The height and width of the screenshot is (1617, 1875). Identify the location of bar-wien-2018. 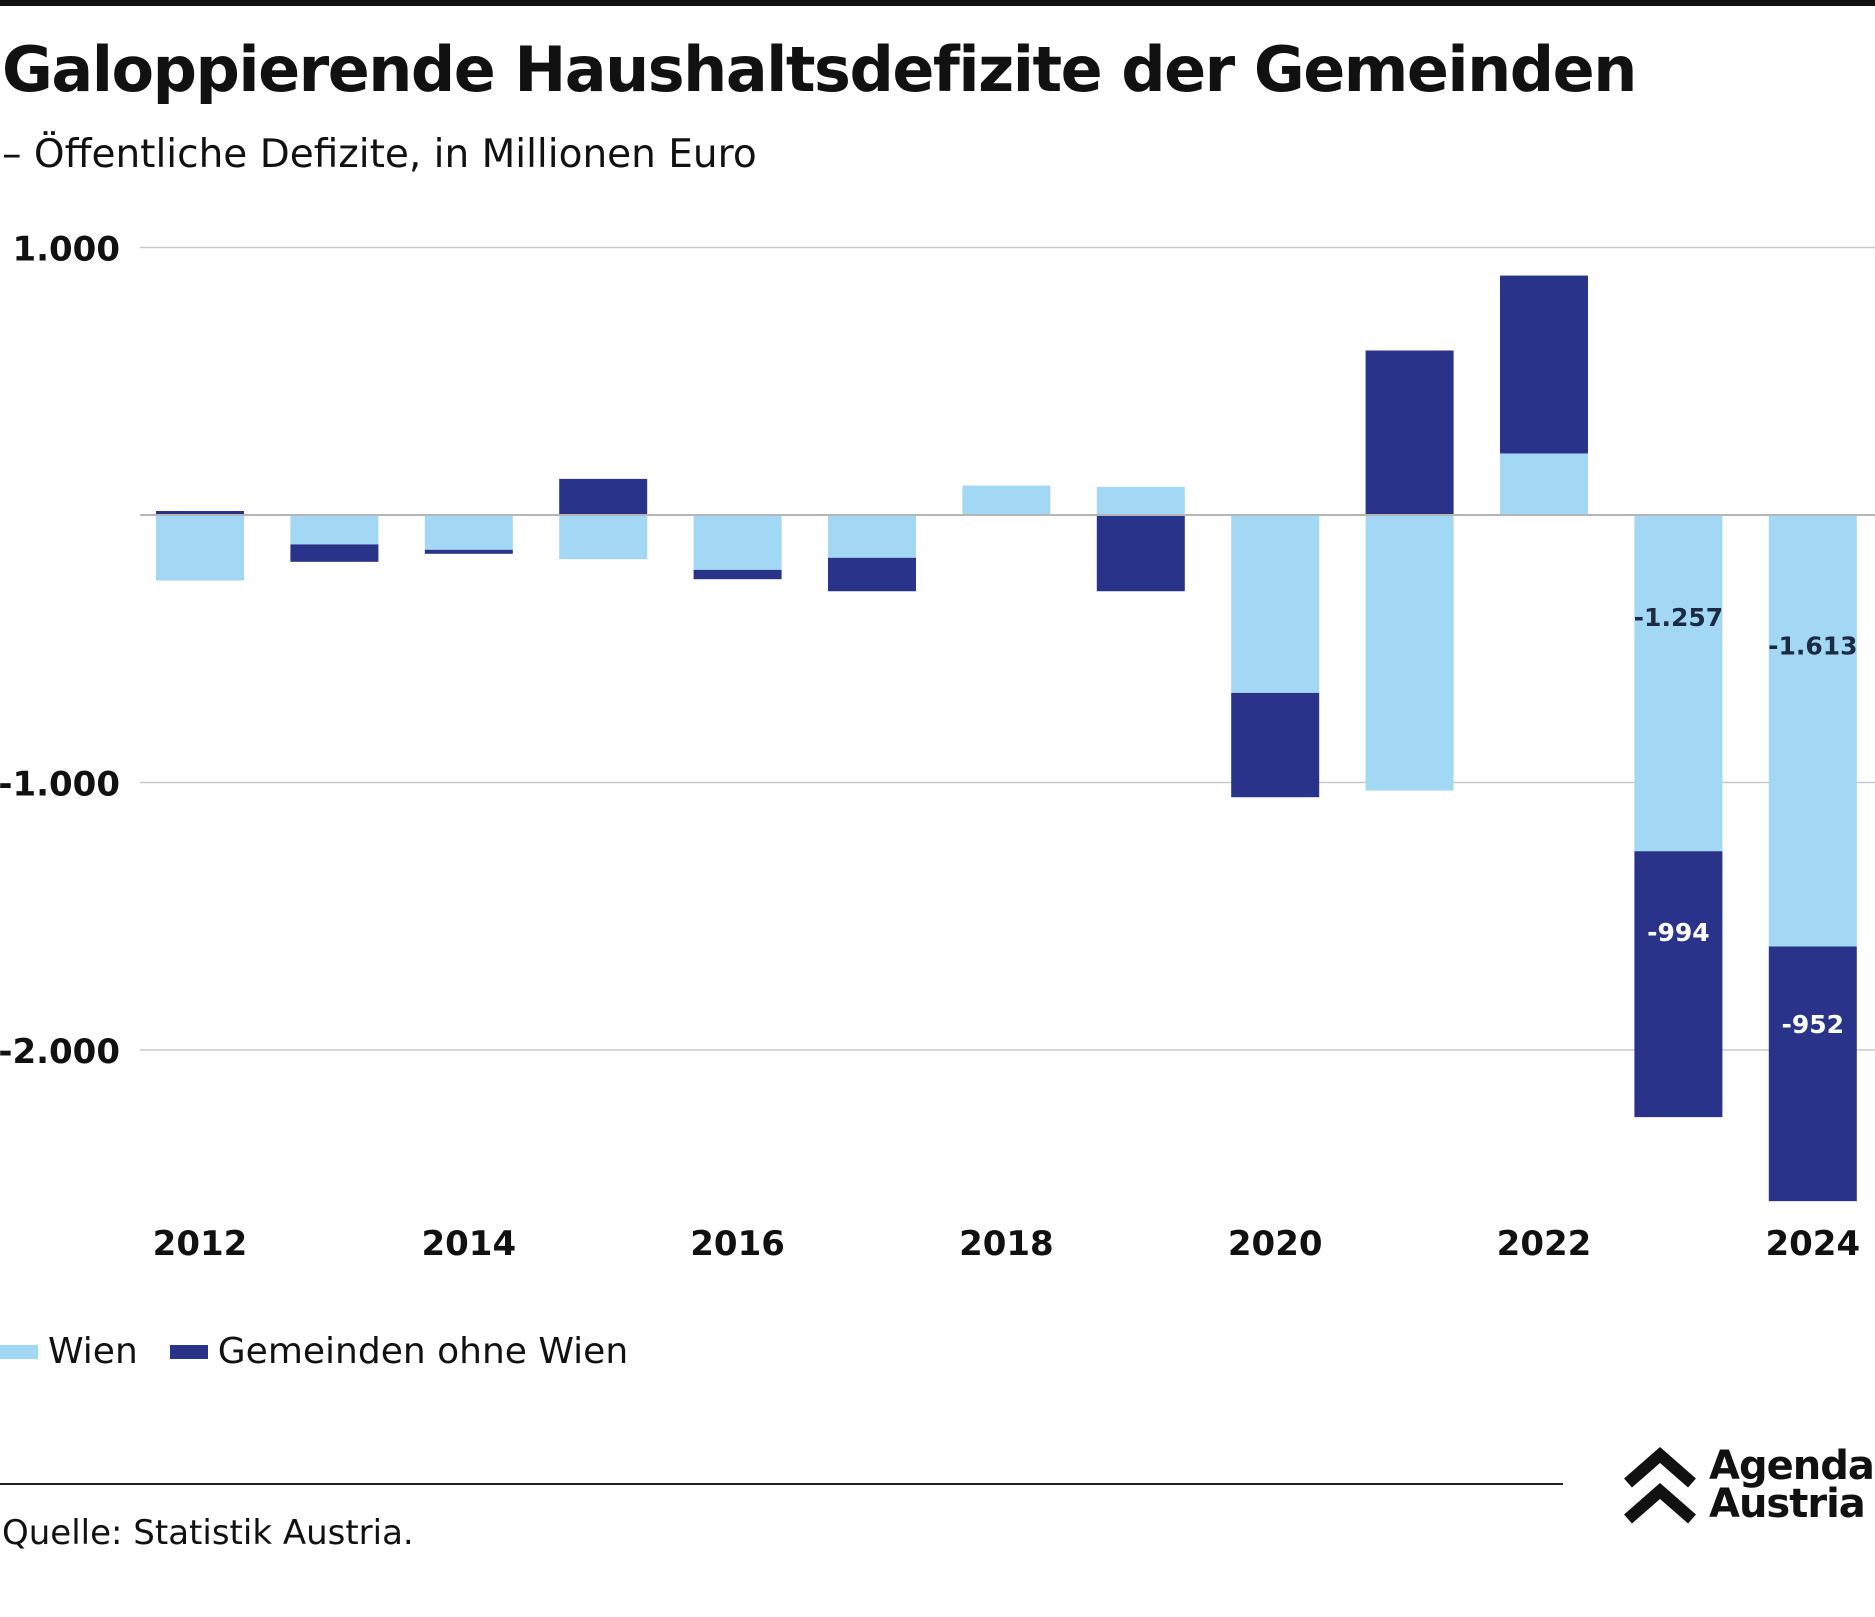
(1006, 500).